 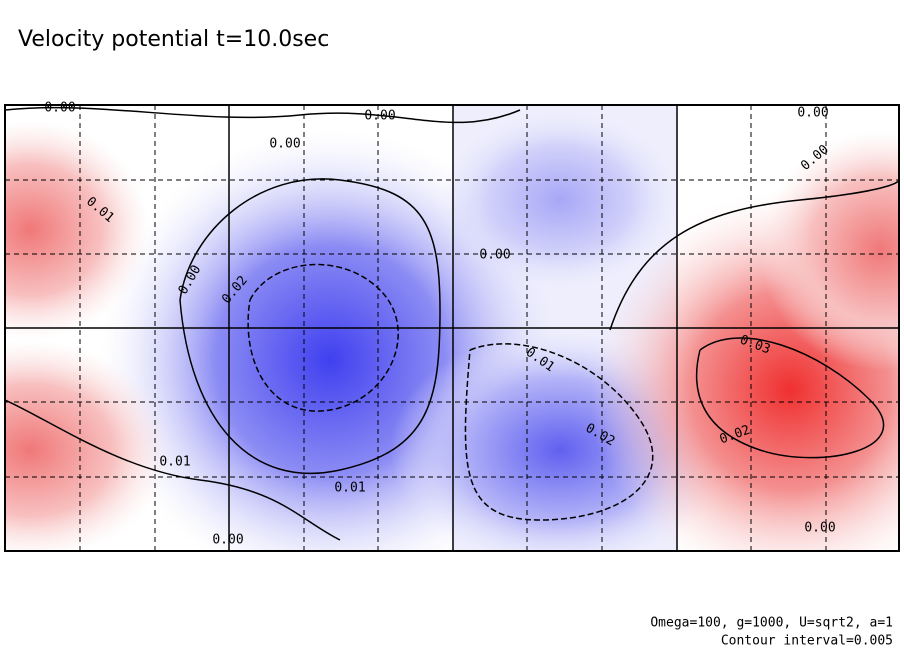 What do you see at coordinates (771, 623) in the screenshot?
I see `parameters: Omega=100, g=1000, U=sqrt2, a=1` at bounding box center [771, 623].